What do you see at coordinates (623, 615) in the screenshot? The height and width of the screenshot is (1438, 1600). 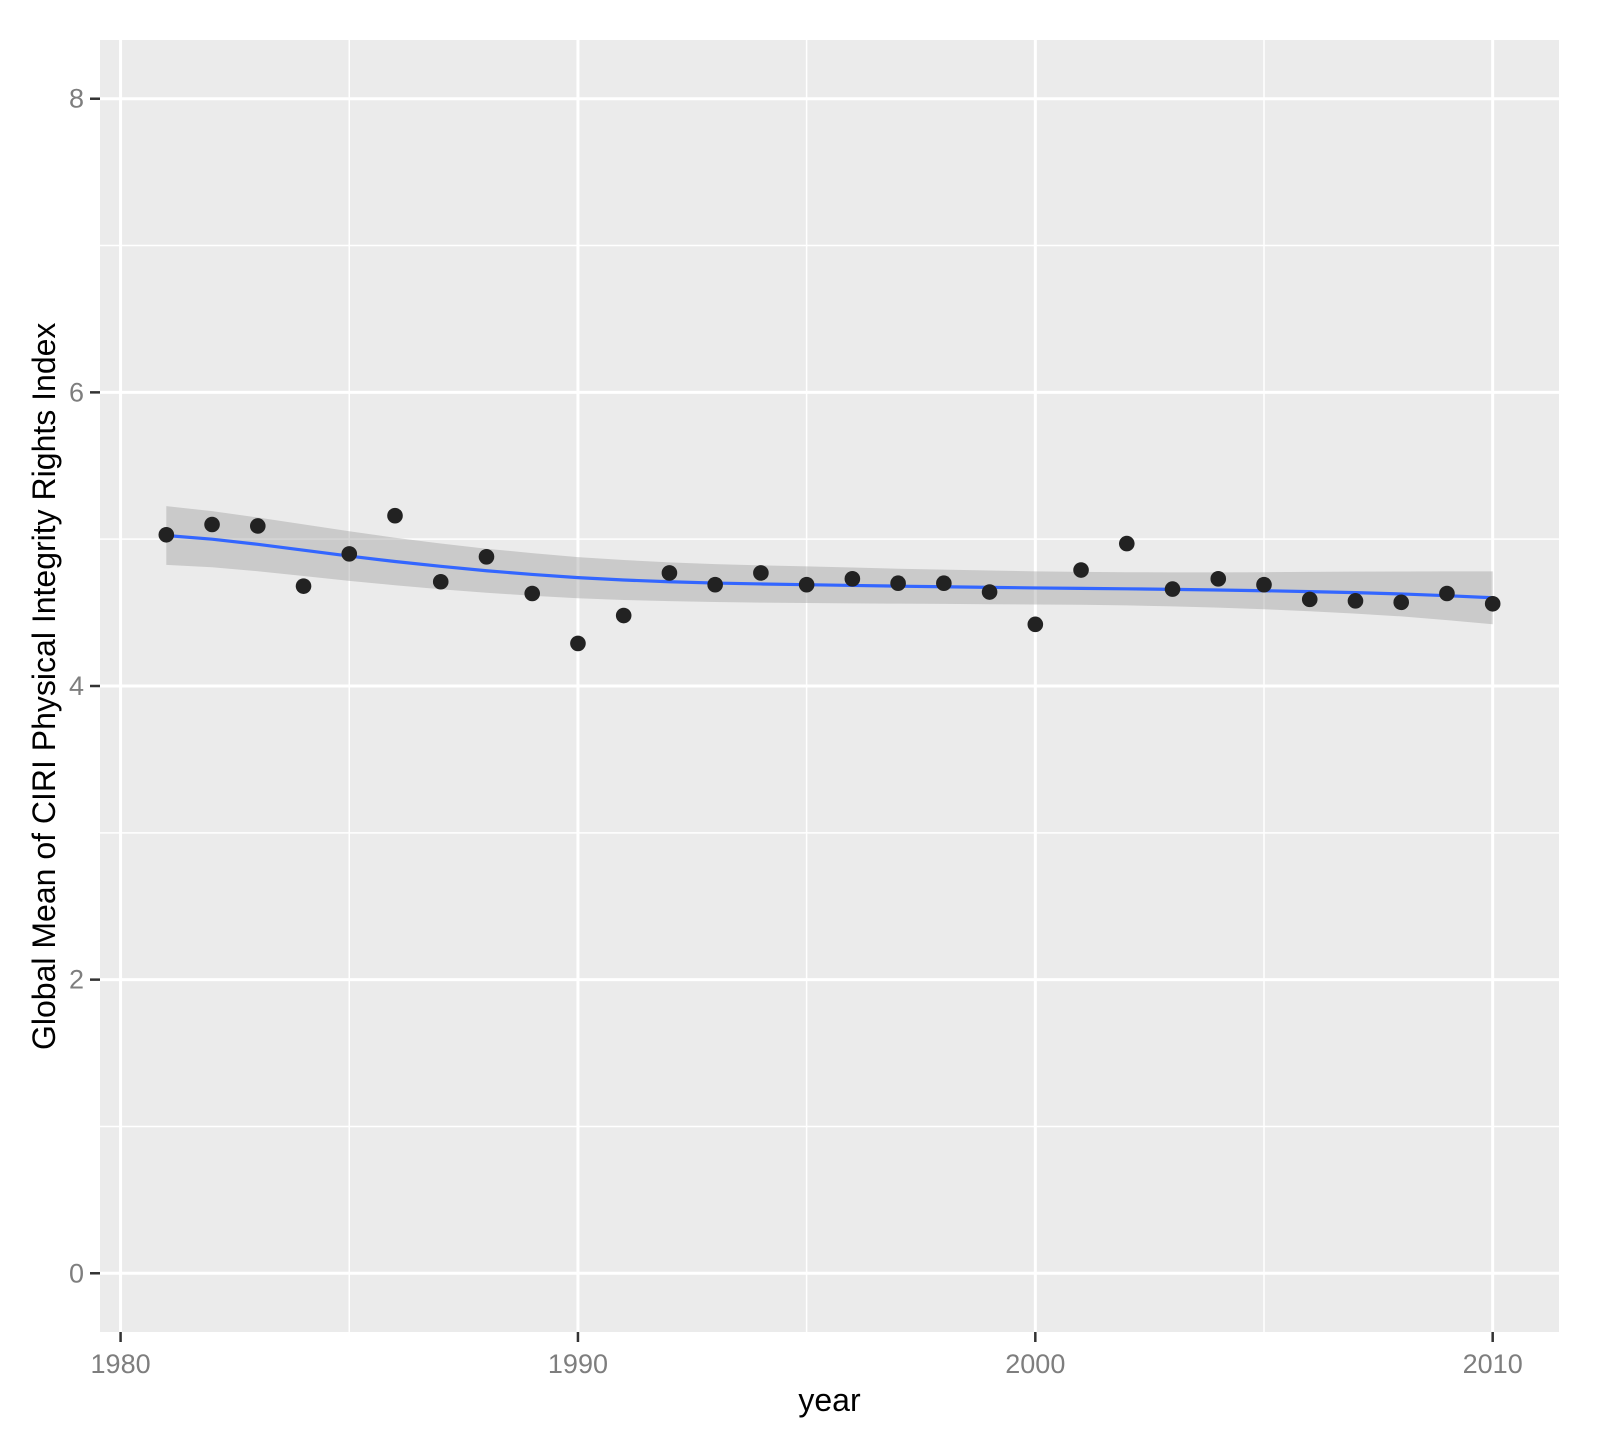 I see `data-point-1991` at bounding box center [623, 615].